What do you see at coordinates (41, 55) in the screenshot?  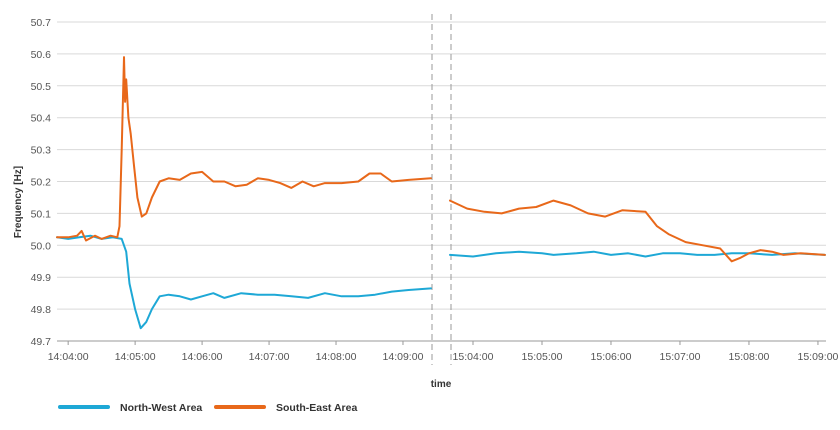 I see `y-tick-label: 50.6` at bounding box center [41, 55].